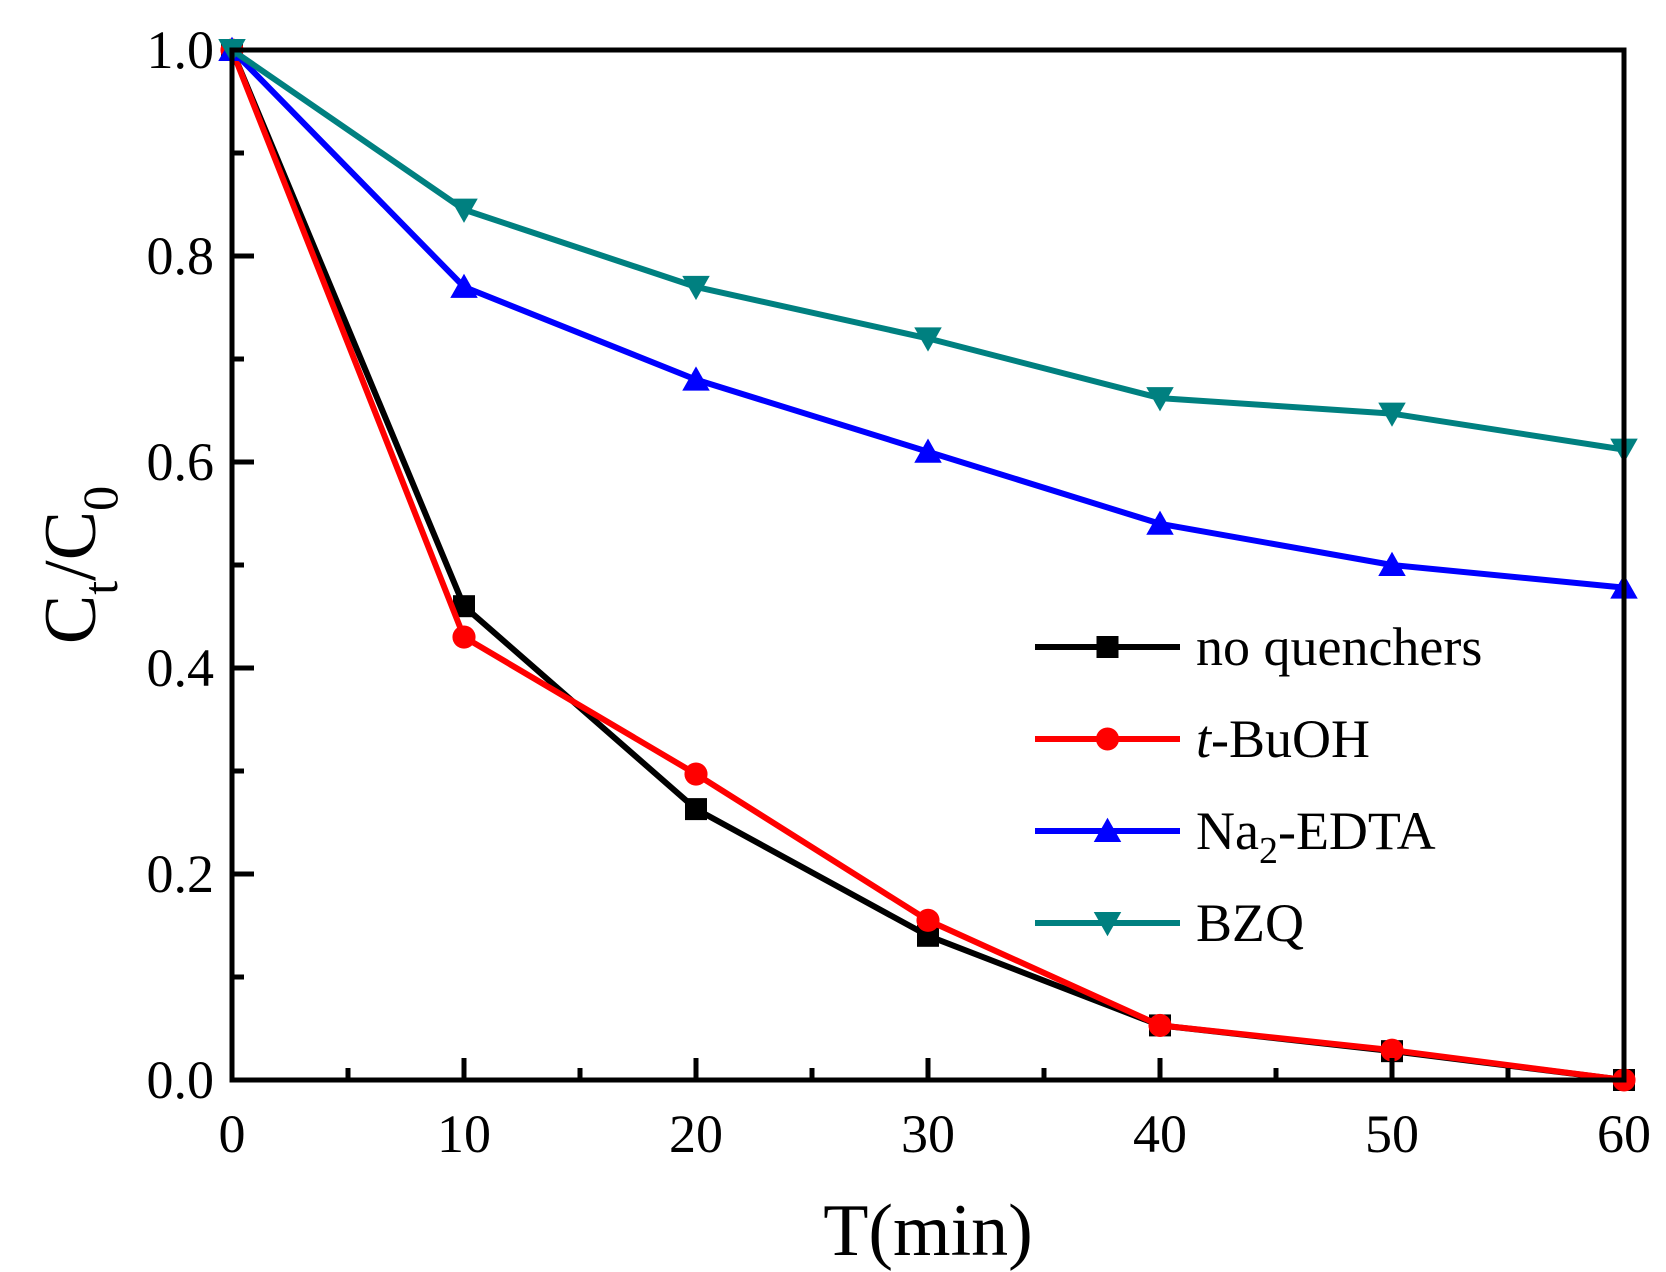 This screenshot has height=1272, width=1666. What do you see at coordinates (181, 874) in the screenshot?
I see `y-tick-label: 0.2` at bounding box center [181, 874].